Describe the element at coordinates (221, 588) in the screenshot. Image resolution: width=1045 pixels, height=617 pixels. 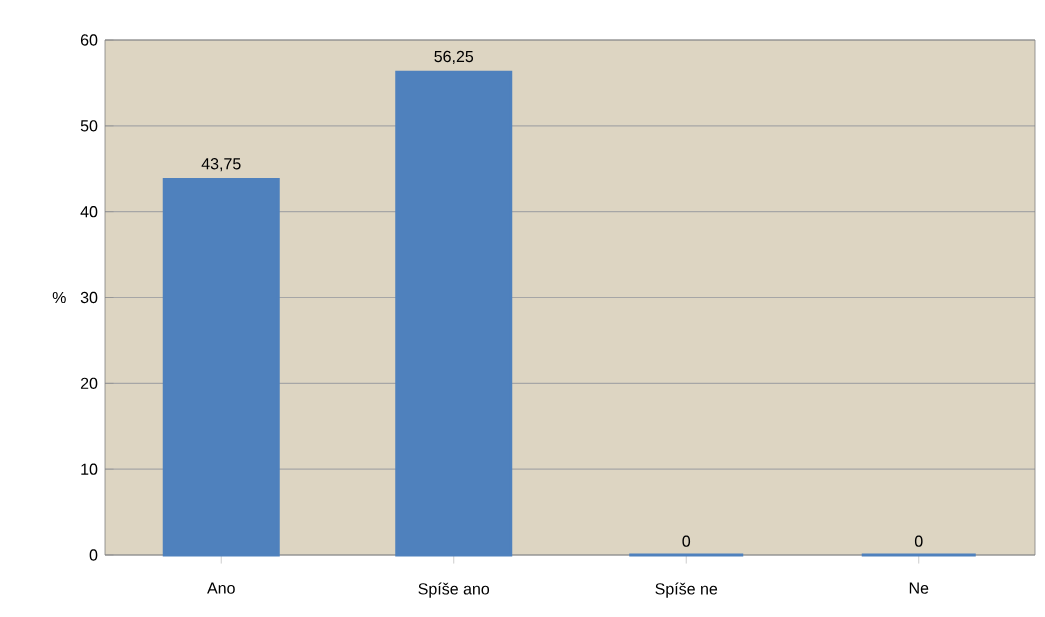
I see `x-tick-label: Ano` at that location.